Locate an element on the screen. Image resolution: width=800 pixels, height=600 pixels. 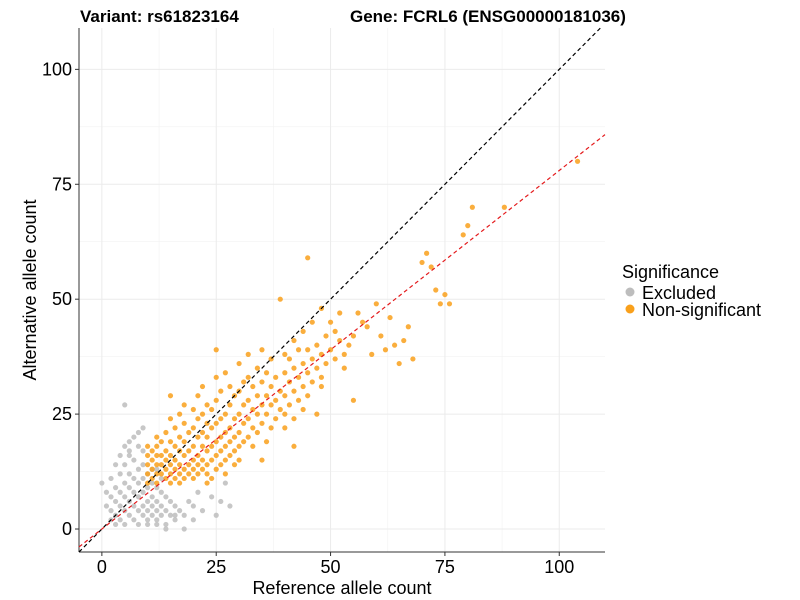
y-tick-label: 75 is located at coordinates (62, 184).